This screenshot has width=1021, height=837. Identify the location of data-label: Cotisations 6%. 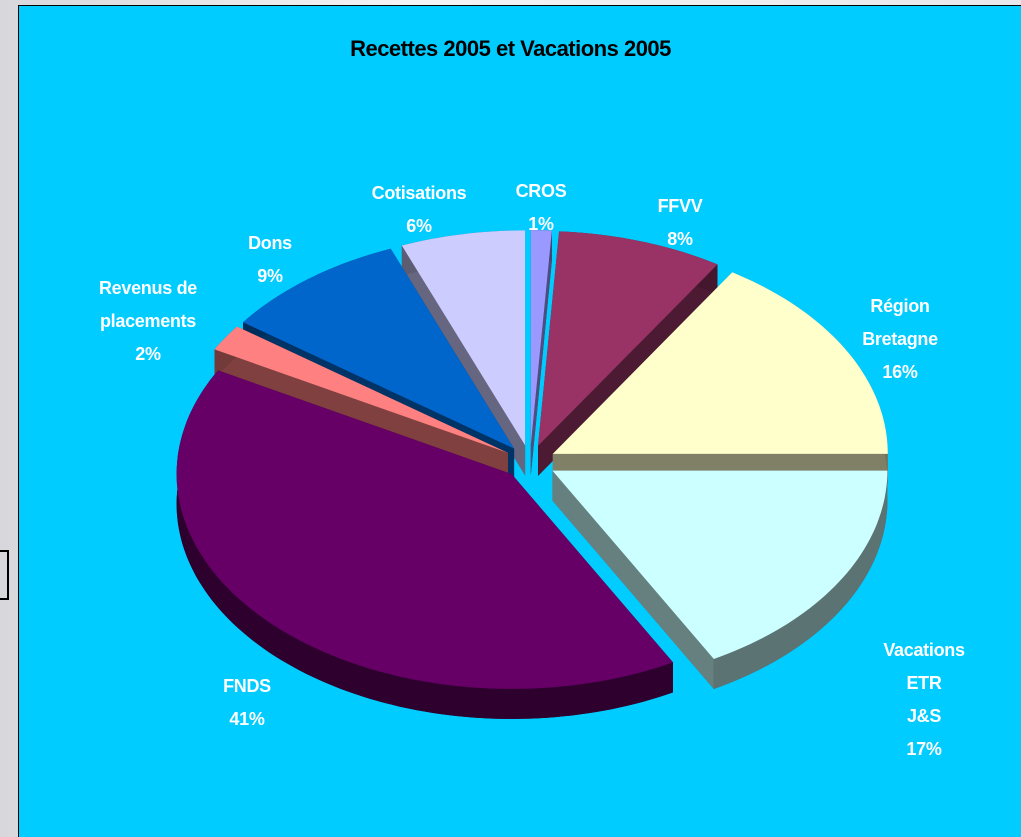
(419, 210).